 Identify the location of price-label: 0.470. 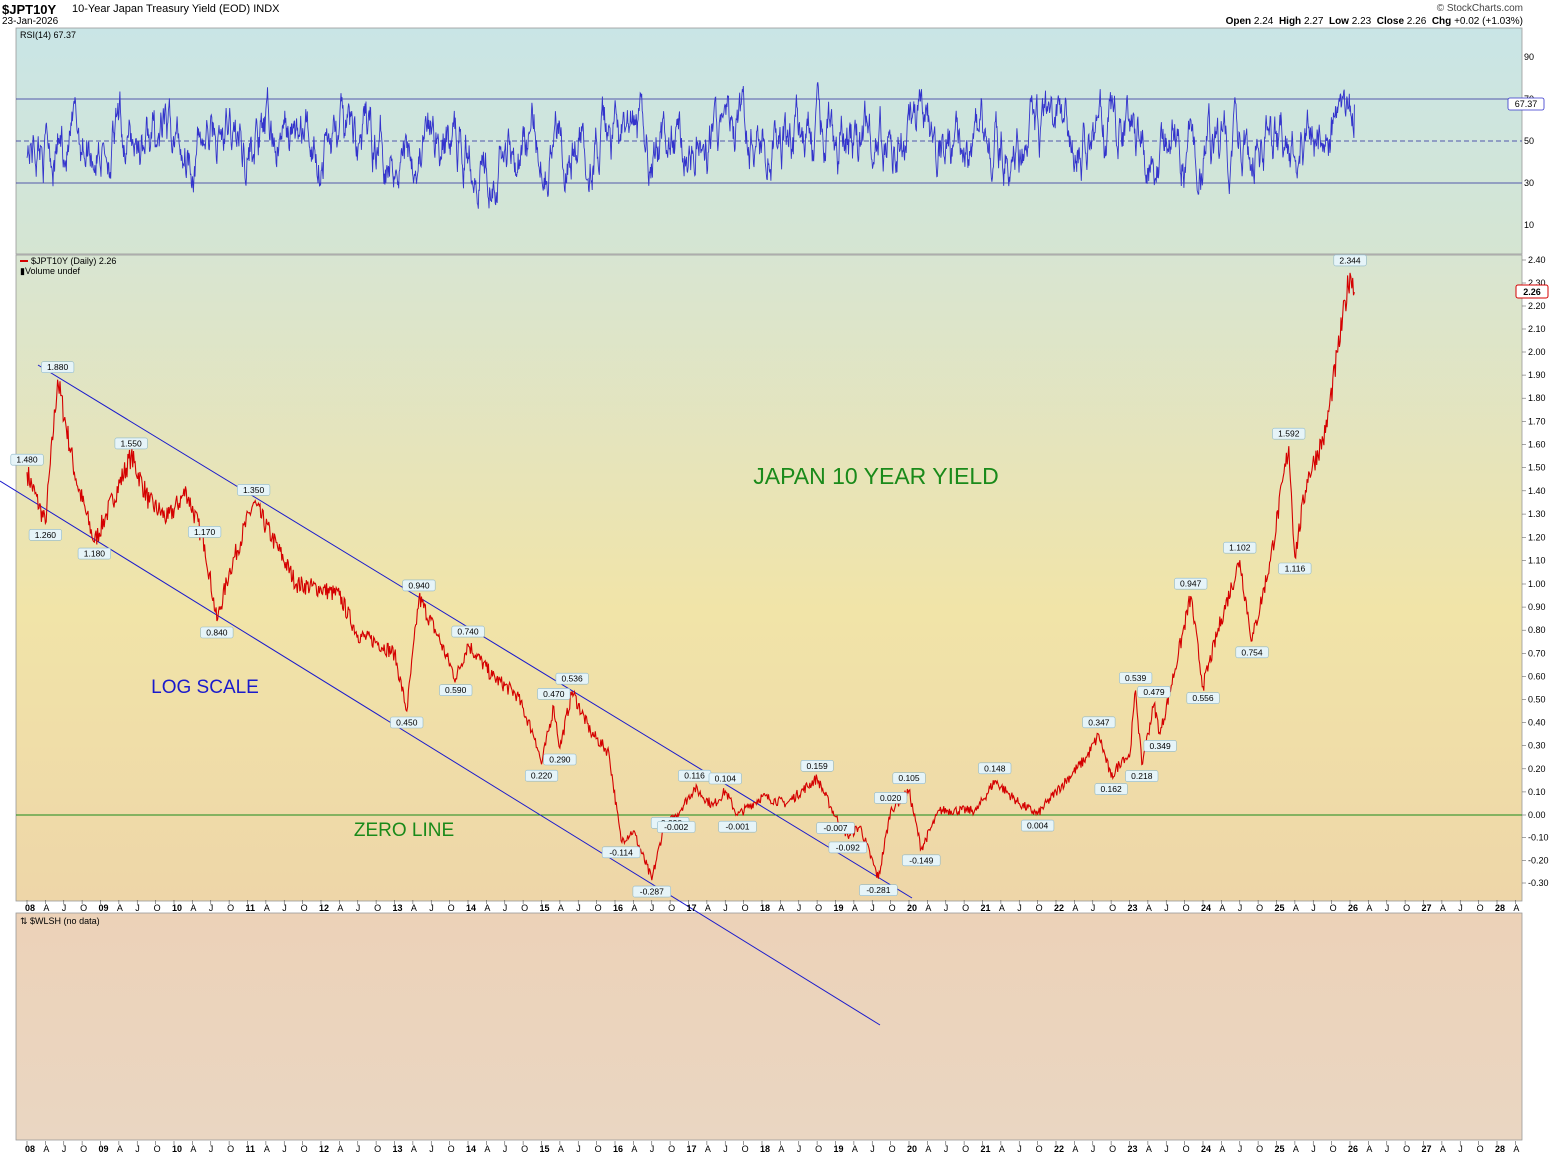
(554, 694).